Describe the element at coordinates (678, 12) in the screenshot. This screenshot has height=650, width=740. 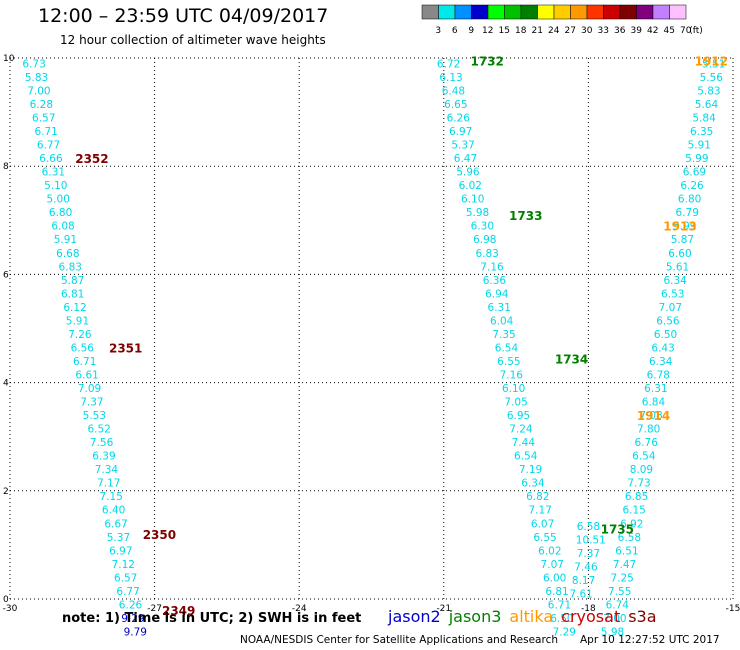
I see `color-swatch` at that location.